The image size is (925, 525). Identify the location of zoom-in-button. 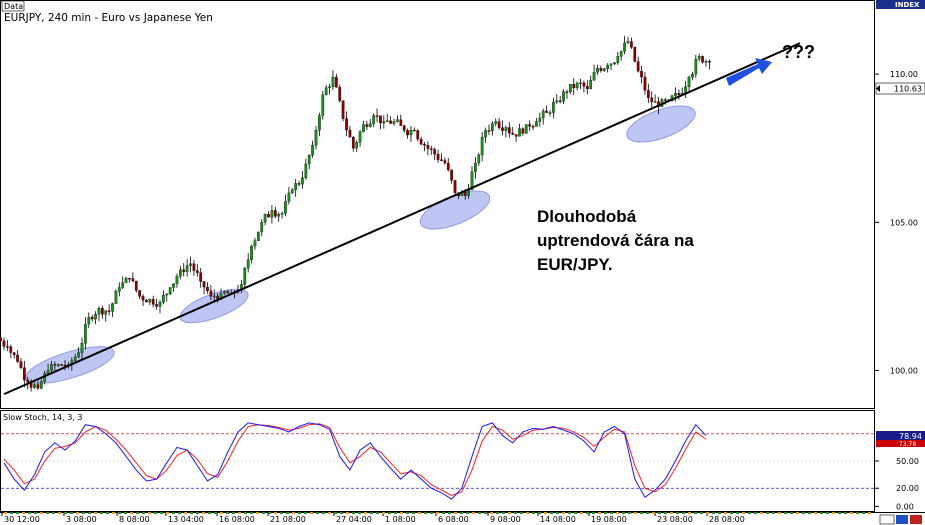
(902, 519).